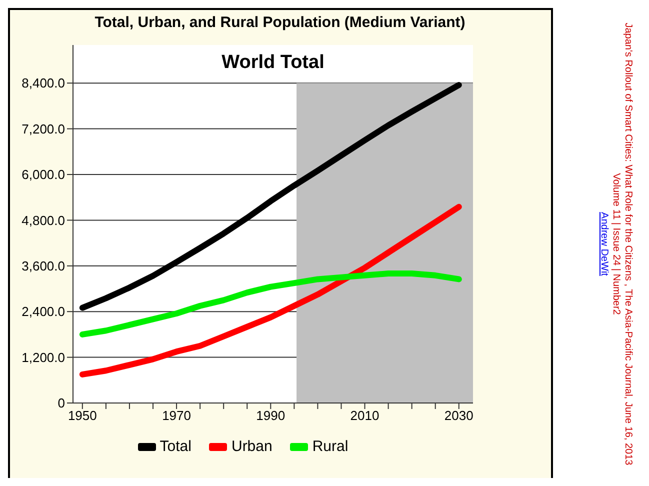 This screenshot has height=486, width=649. What do you see at coordinates (43, 174) in the screenshot?
I see `y-tick-label: 6,000.0` at bounding box center [43, 174].